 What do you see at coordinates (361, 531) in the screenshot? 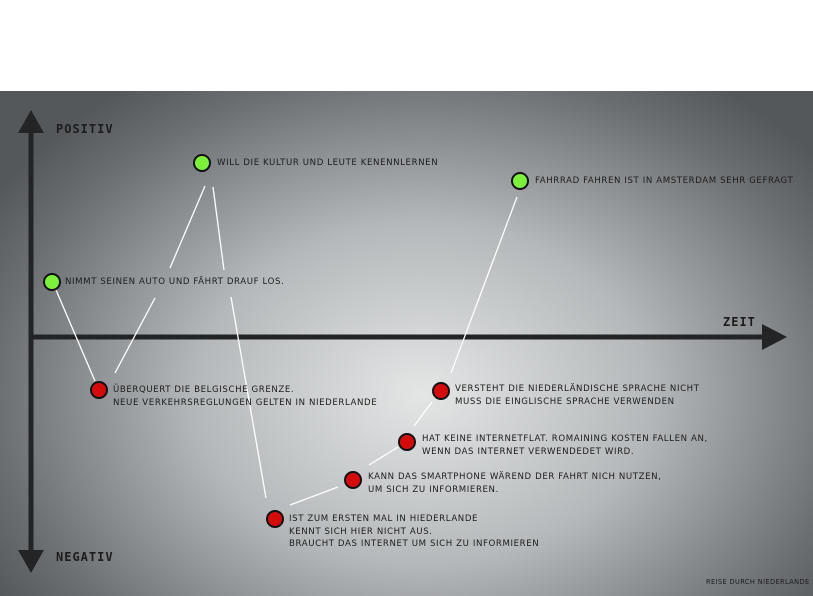
I see `event-label-line: KENNT SICH HIER NICHT AUS.` at bounding box center [361, 531].